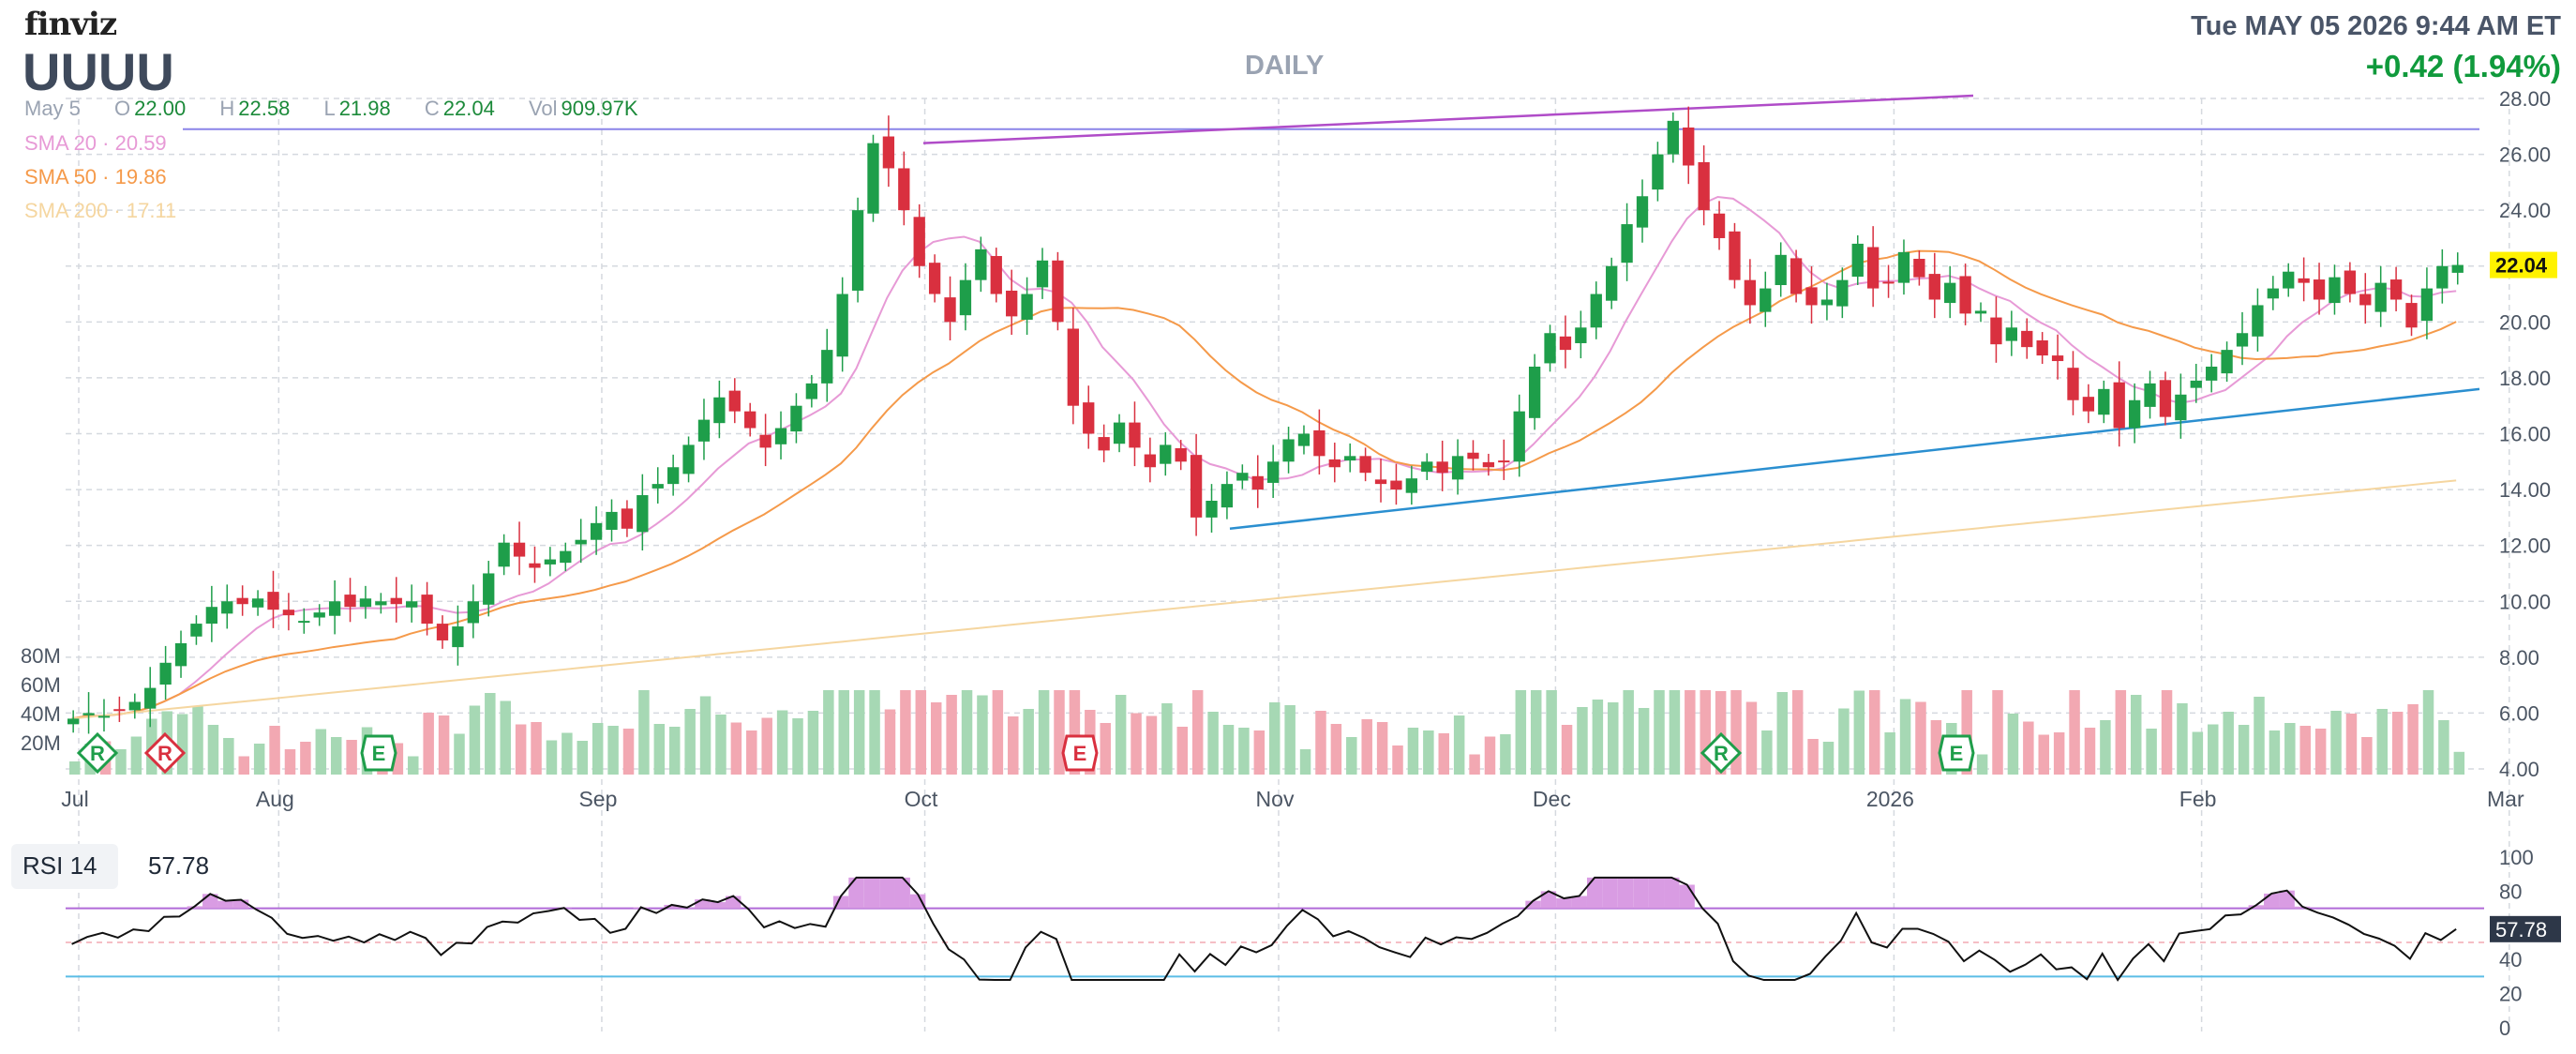 The width and height of the screenshot is (2576, 1054). I want to click on ticker-symbol: UUUU, so click(98, 71).